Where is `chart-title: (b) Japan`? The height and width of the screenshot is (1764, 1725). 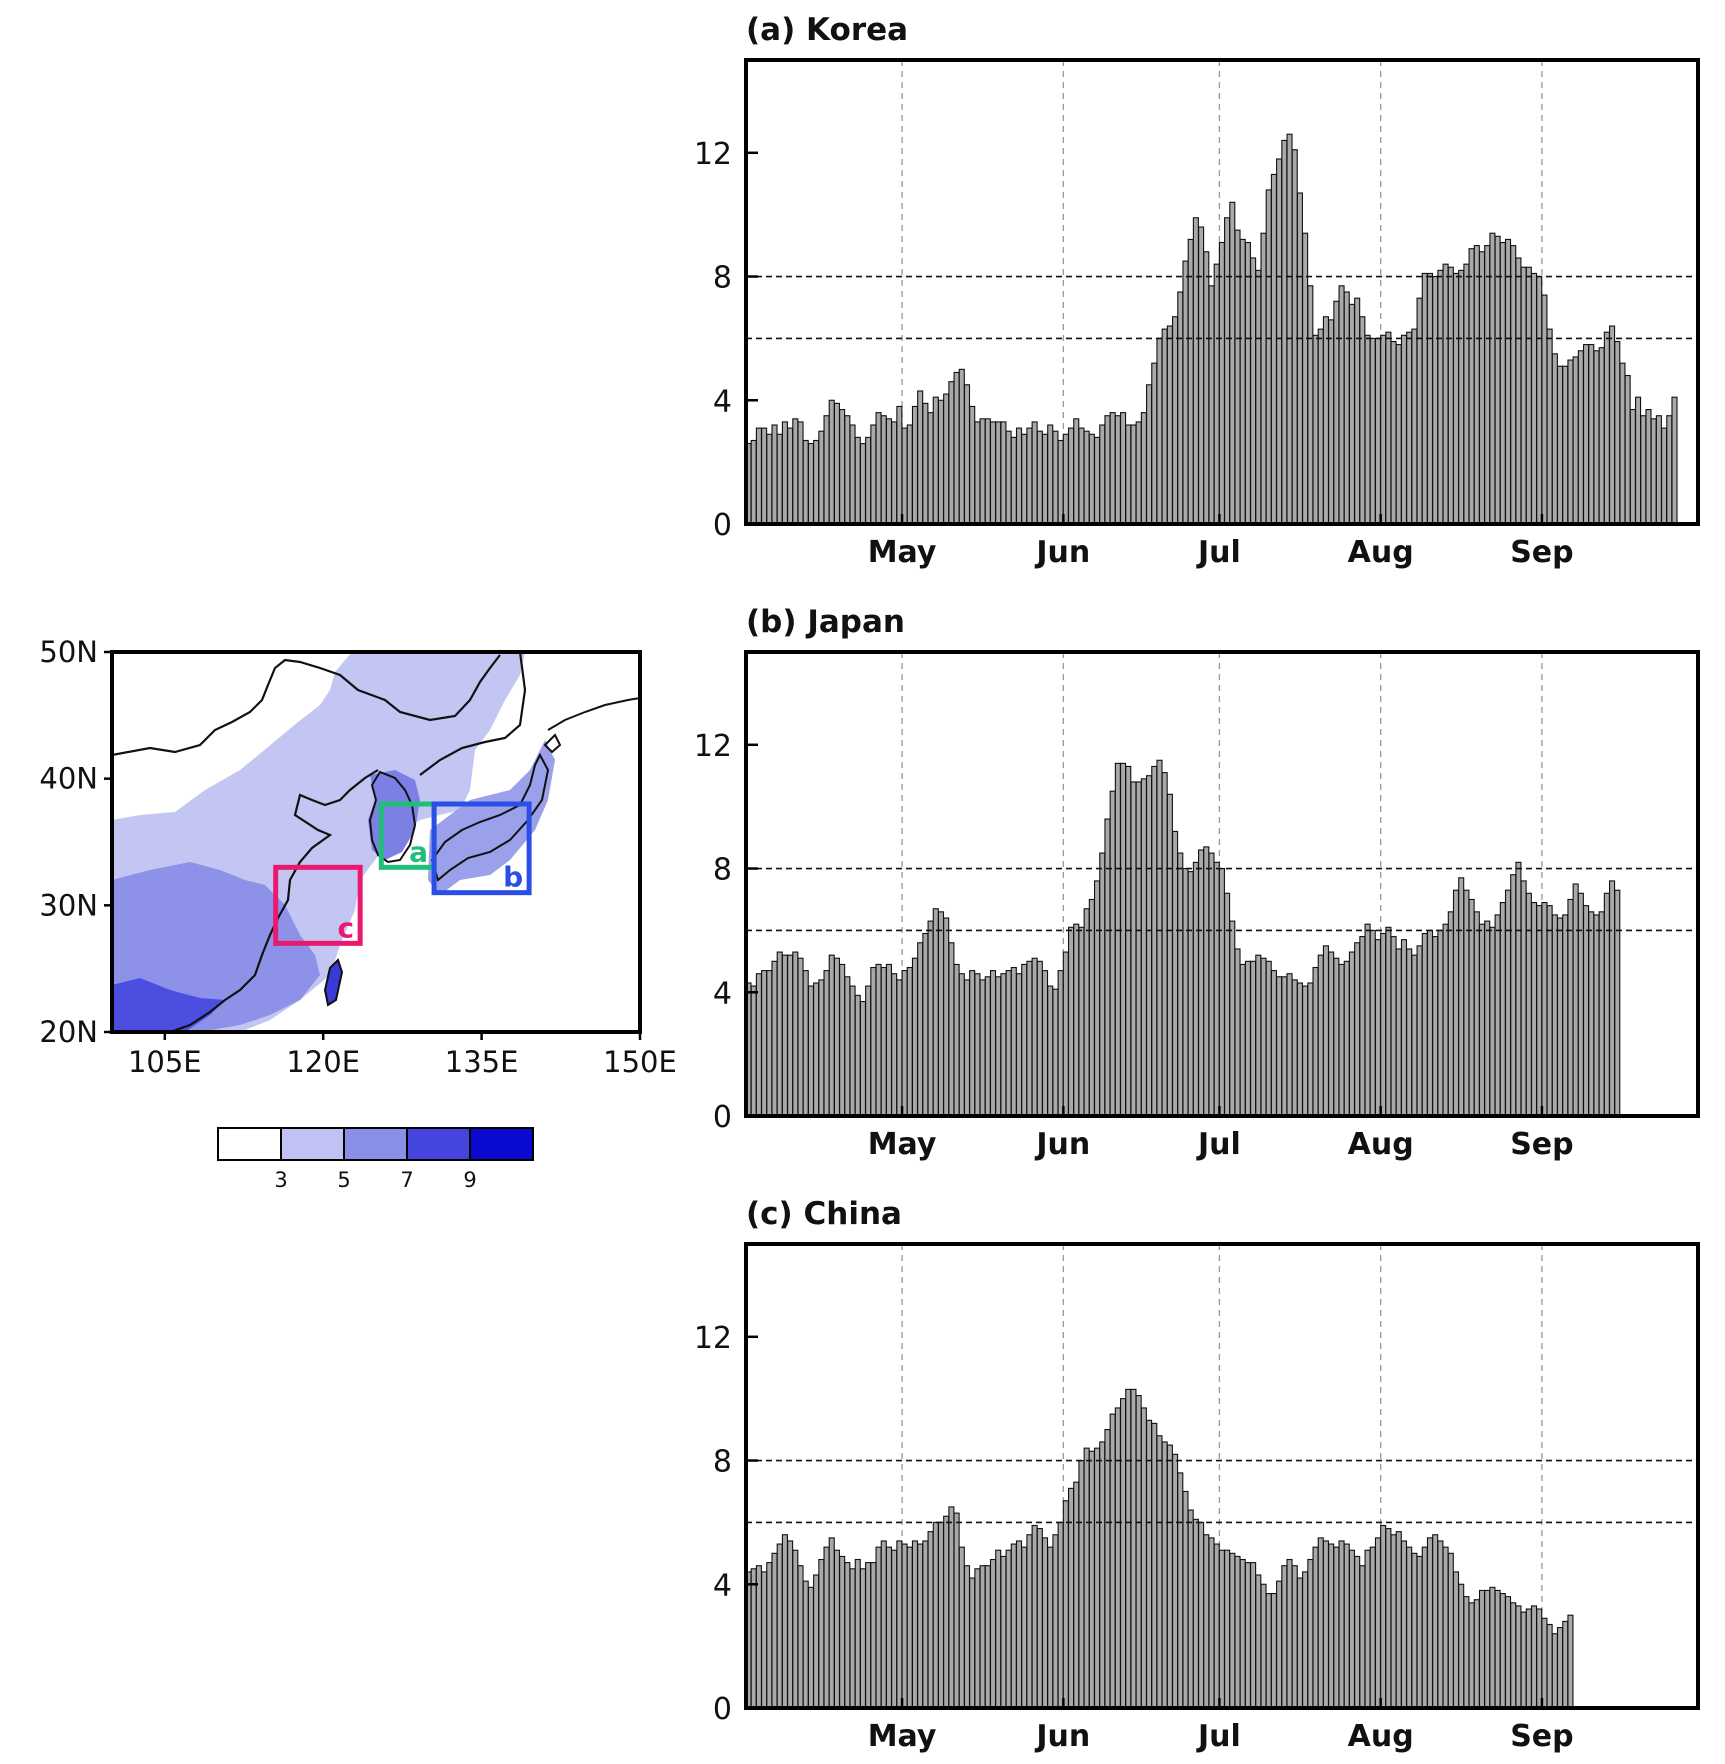
chart-title: (b) Japan is located at coordinates (825, 622).